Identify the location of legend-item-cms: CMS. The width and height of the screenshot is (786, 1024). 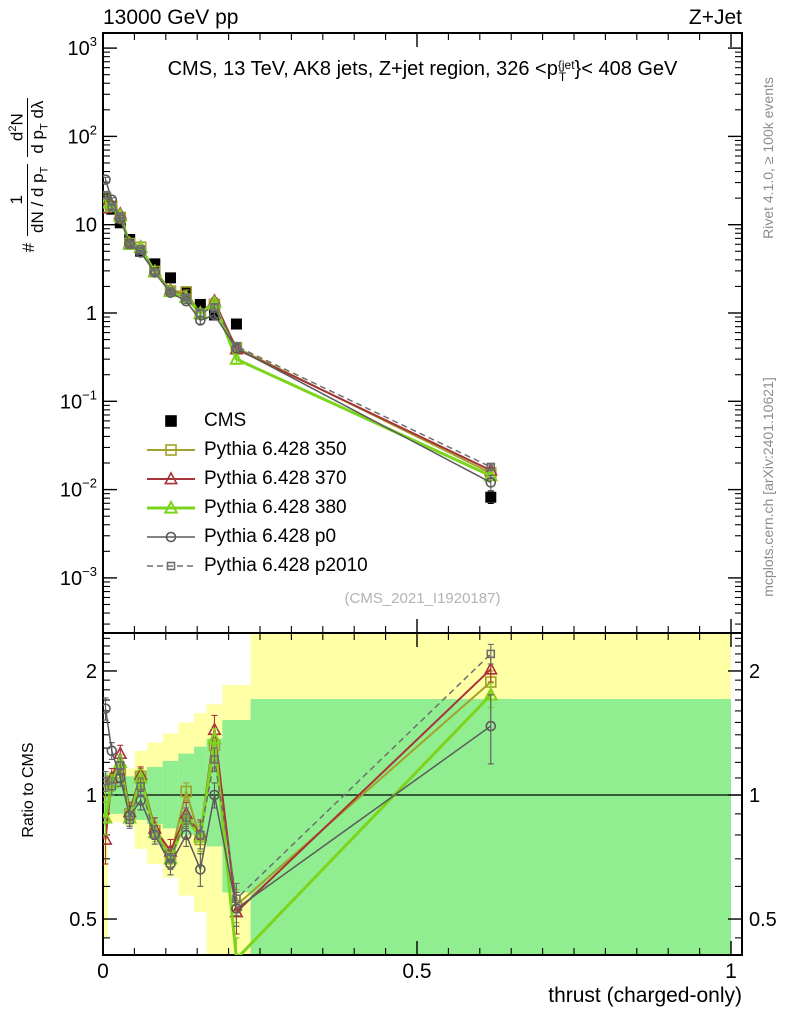
(257, 420).